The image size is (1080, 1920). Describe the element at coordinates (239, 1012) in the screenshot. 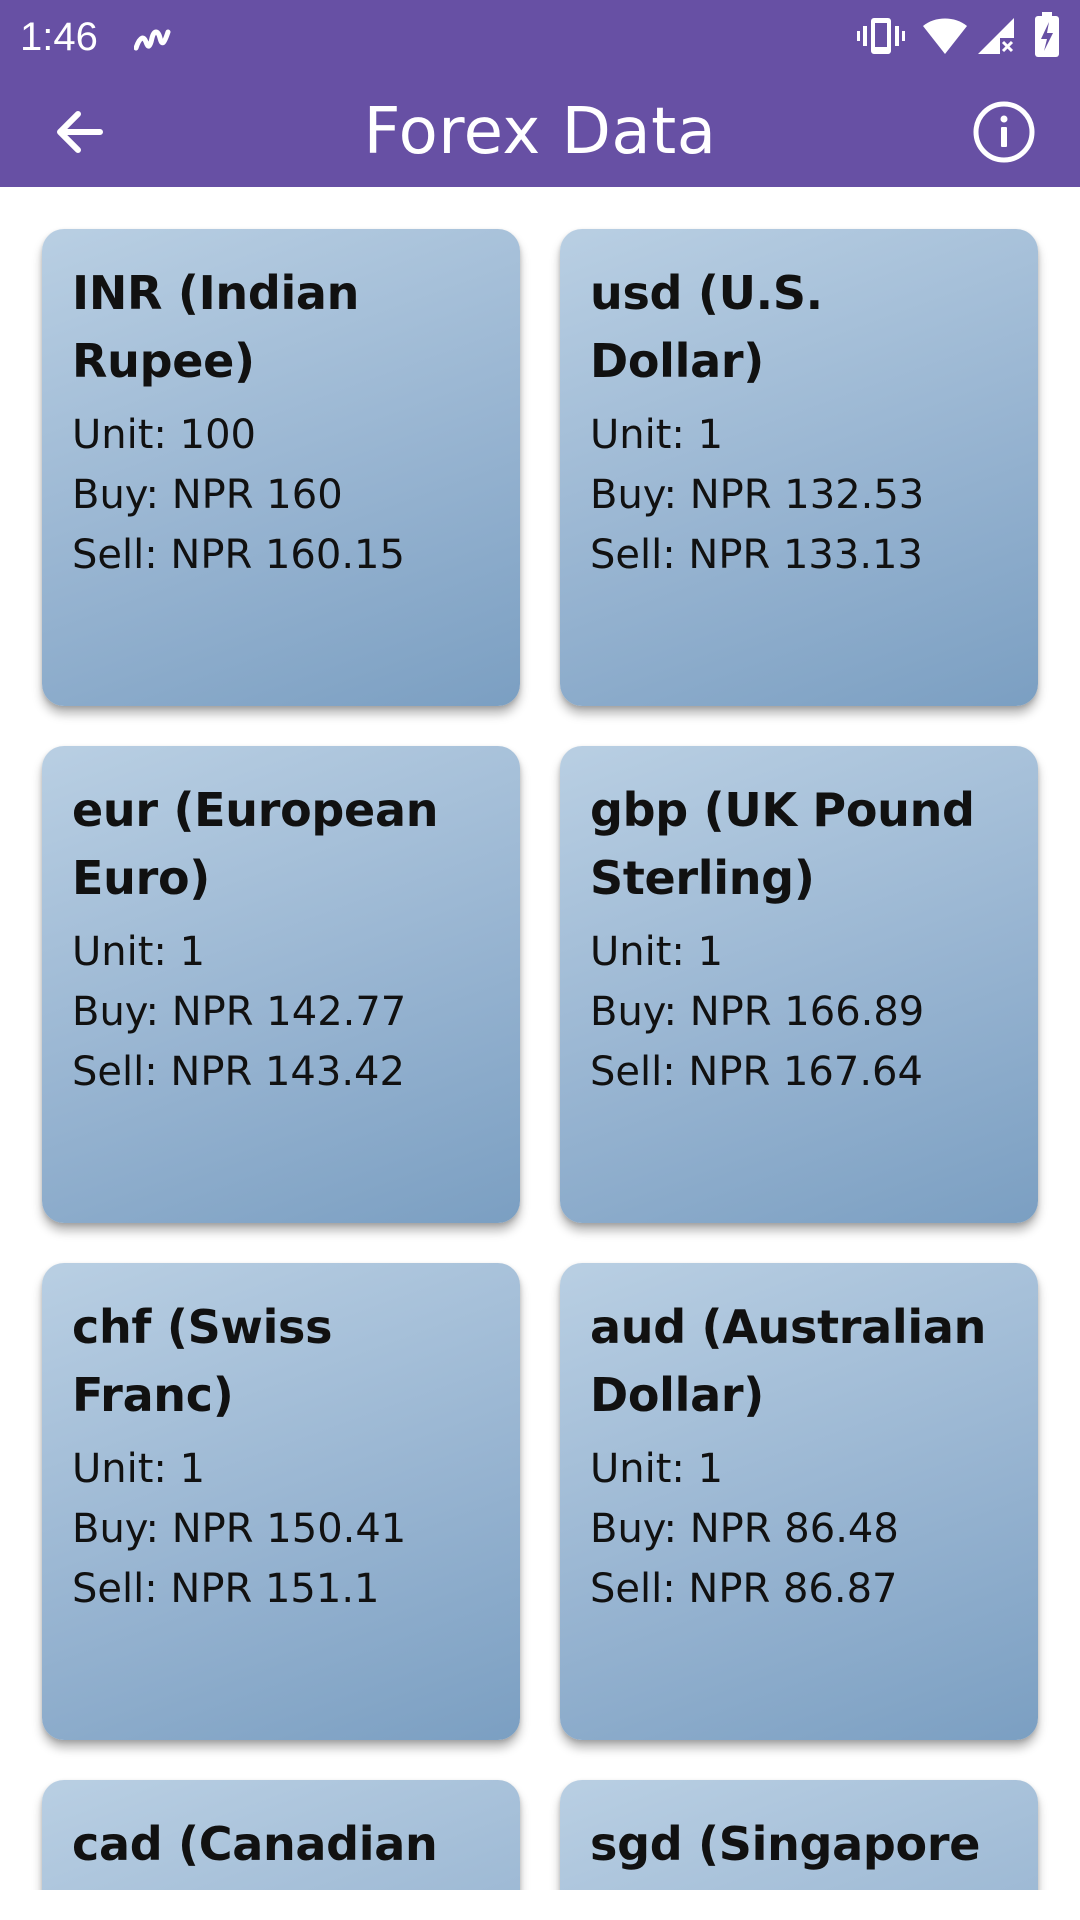

I see `currency-buy: Buy: NPR 142.77` at that location.